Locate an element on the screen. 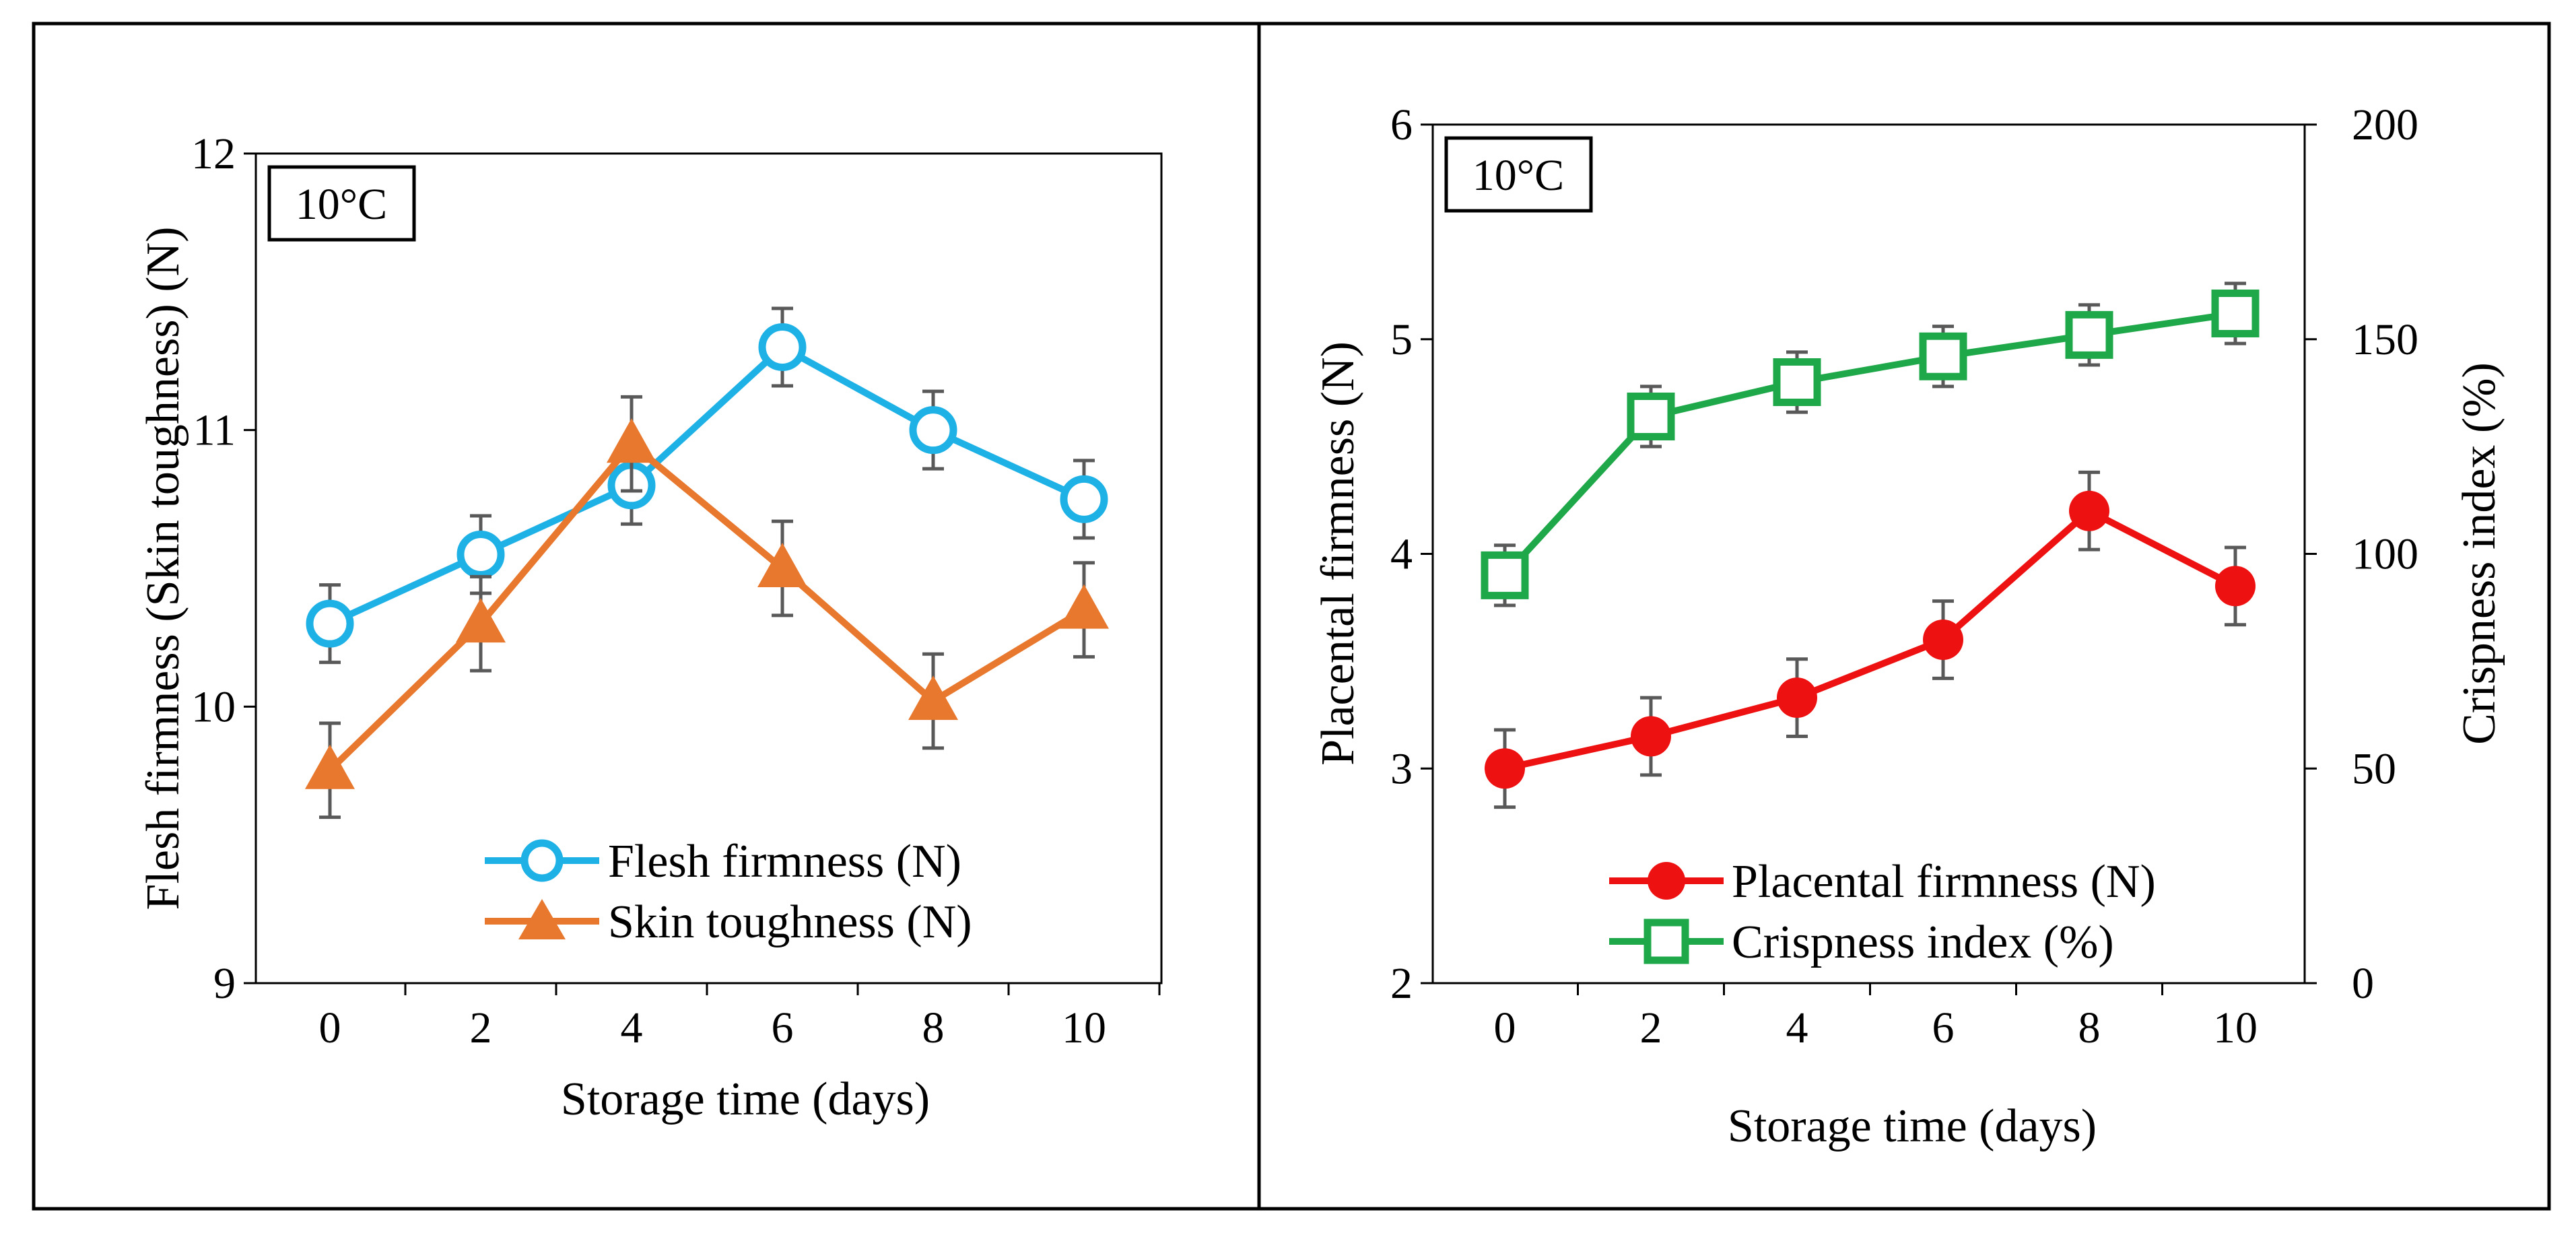 Image resolution: width=2576 pixels, height=1235 pixels. crispness-index-line is located at coordinates (1869, 444).